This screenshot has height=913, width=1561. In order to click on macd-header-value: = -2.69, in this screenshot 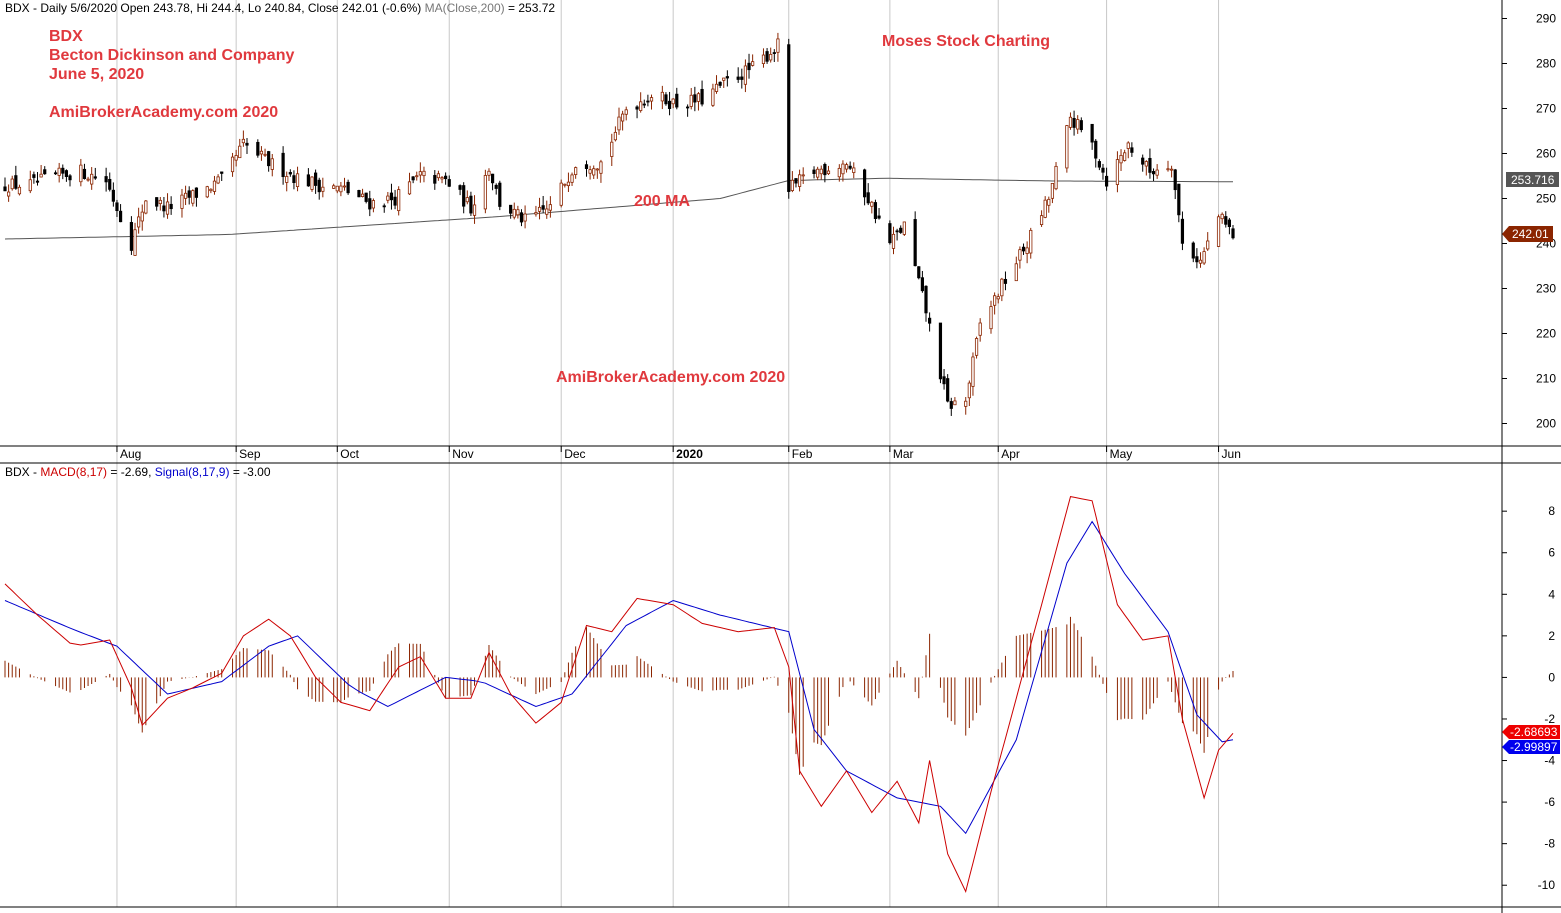, I will do `click(130, 472)`.